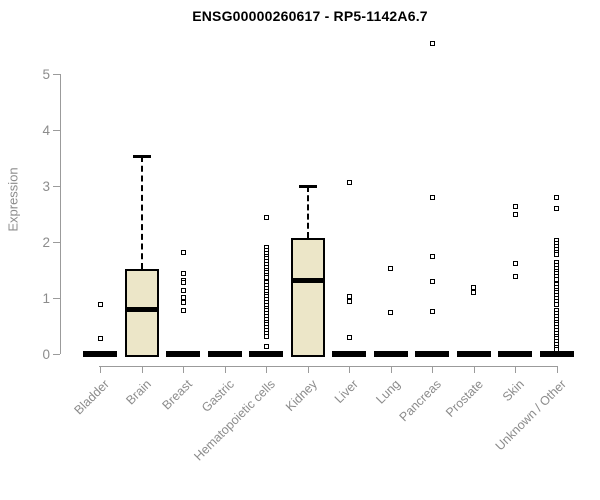  I want to click on y-tick-label: 0, so click(46, 354).